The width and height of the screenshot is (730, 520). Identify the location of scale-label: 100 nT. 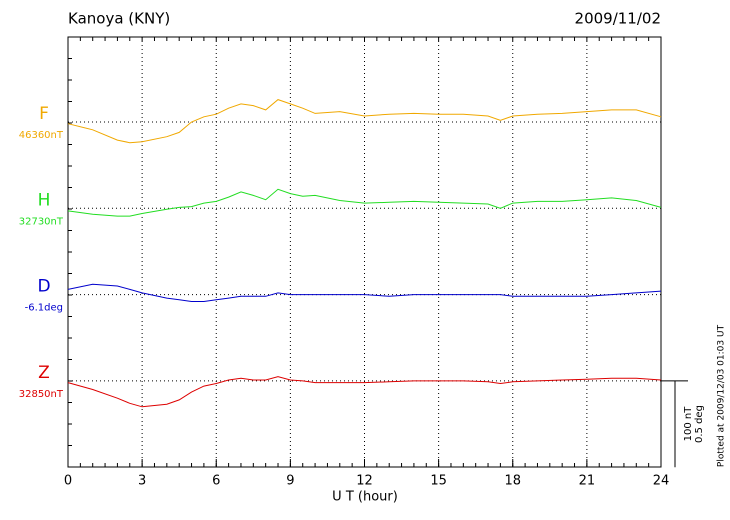
(688, 424).